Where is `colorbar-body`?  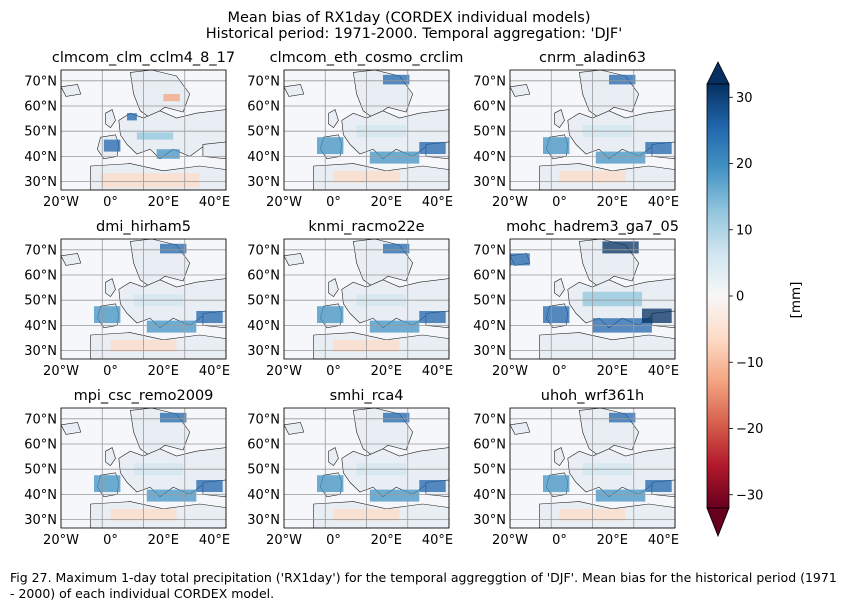
colorbar-body is located at coordinates (718, 296).